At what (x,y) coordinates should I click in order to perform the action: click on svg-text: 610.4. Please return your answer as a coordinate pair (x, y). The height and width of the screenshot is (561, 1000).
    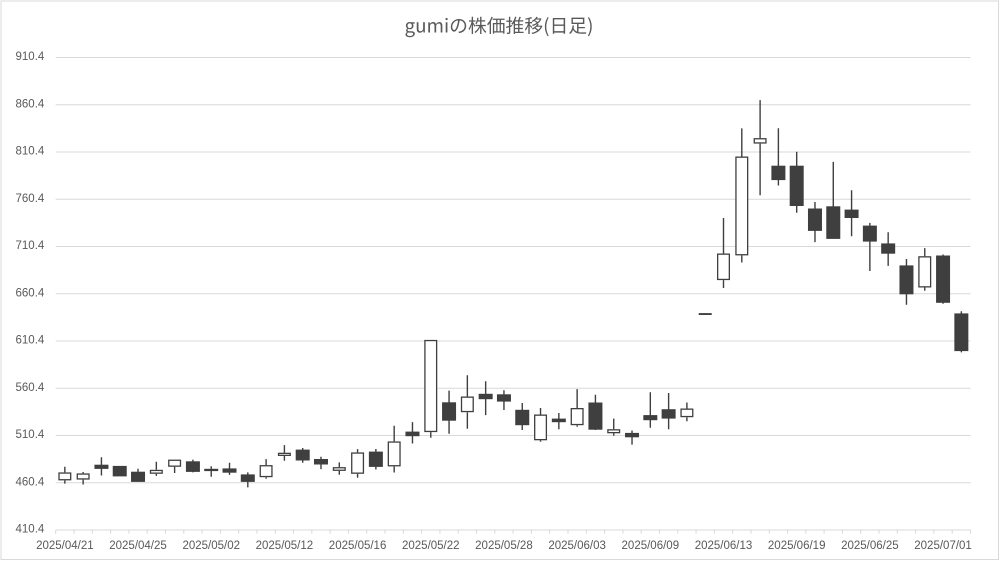
    Looking at the image, I should click on (30, 341).